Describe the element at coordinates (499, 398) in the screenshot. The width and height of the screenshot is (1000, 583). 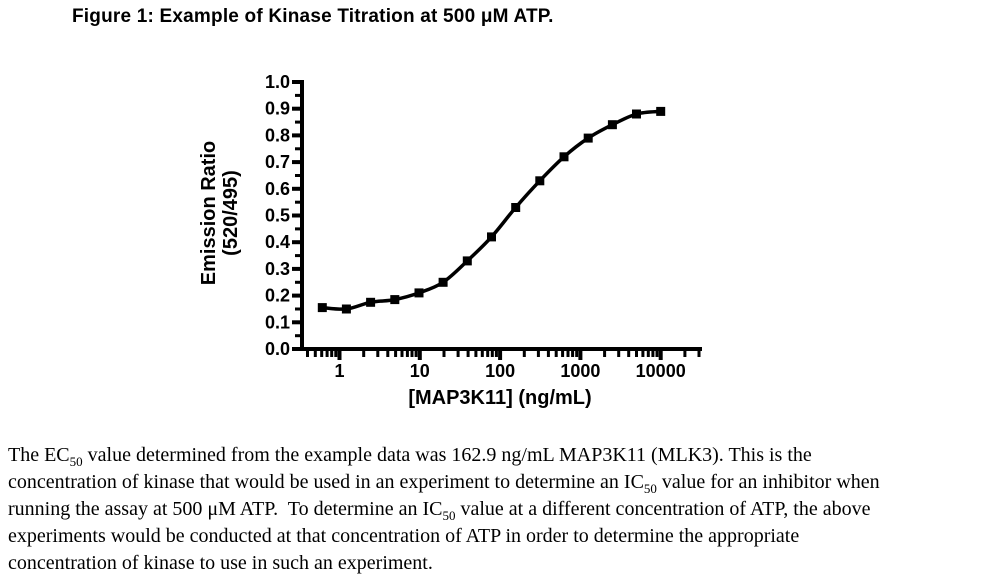
I see `x-axis-title: [MAP3K11] (ng/mL)` at that location.